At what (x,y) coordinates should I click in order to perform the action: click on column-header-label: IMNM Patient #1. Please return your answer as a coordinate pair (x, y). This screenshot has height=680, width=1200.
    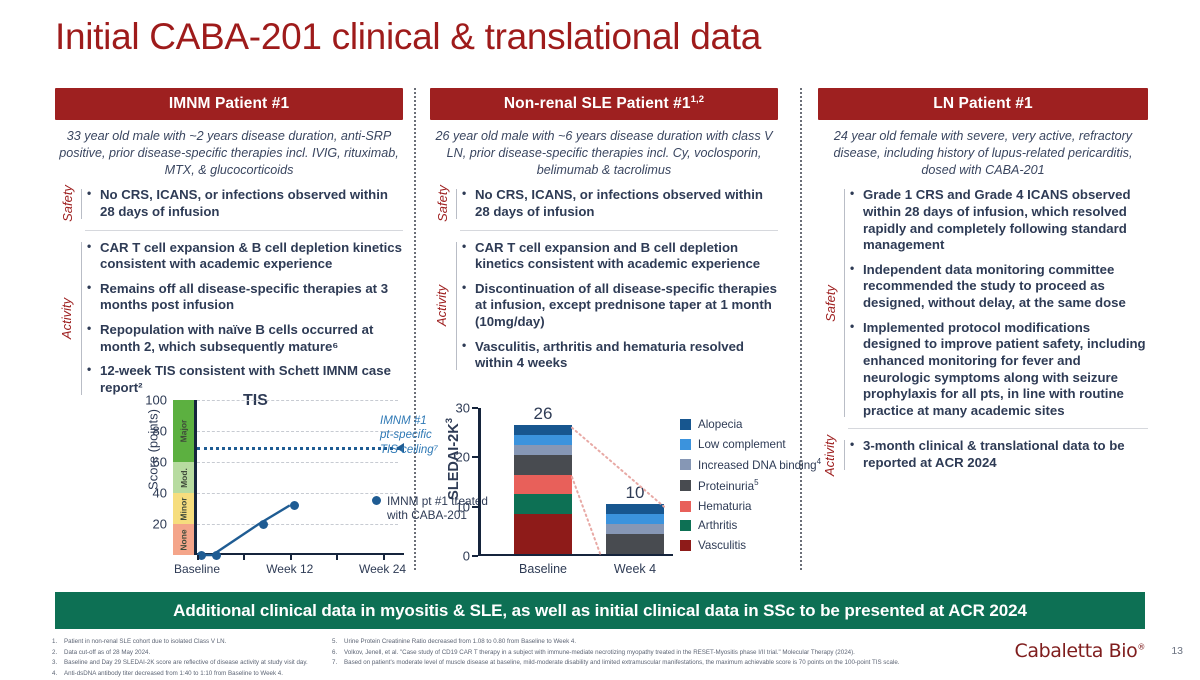
    Looking at the image, I should click on (229, 104).